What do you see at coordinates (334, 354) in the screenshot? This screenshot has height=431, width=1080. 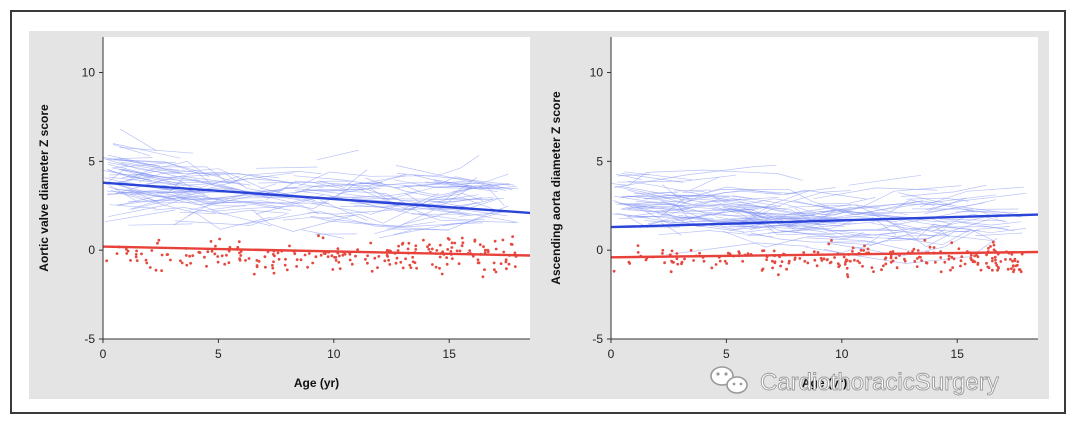 I see `x-tick-label: 10` at bounding box center [334, 354].